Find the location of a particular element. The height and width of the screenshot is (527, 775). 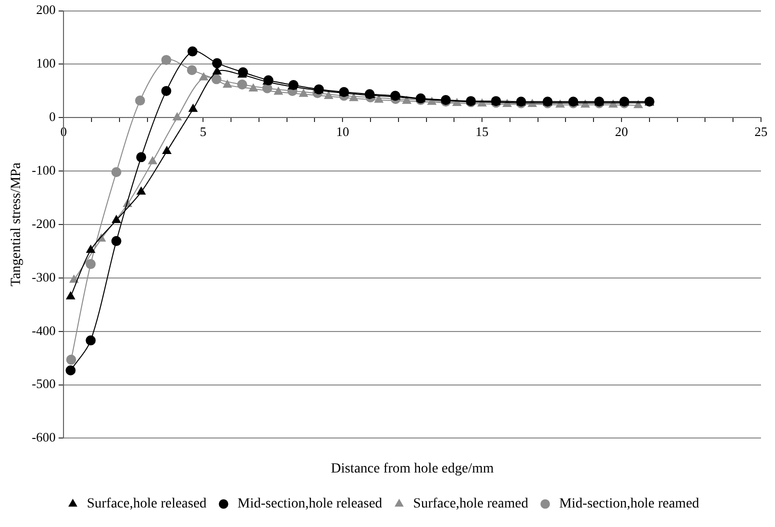

legend-label: Mid-section,hole reamed is located at coordinates (629, 504).